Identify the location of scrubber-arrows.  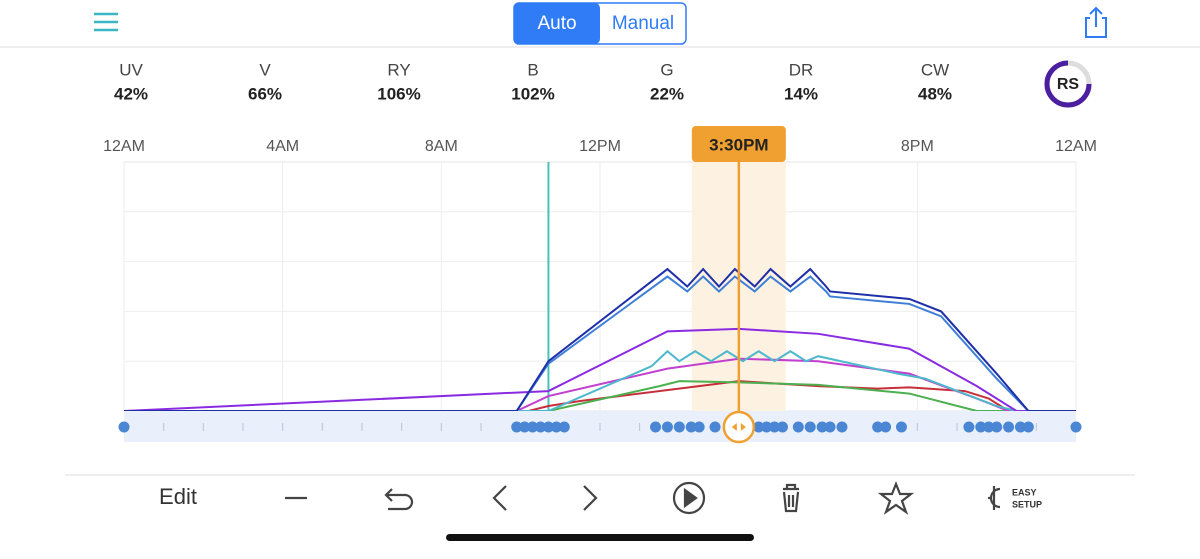
(738, 427).